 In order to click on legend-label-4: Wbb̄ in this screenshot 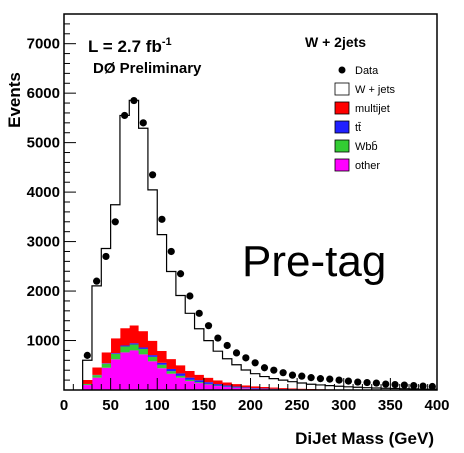, I will do `click(366, 146)`.